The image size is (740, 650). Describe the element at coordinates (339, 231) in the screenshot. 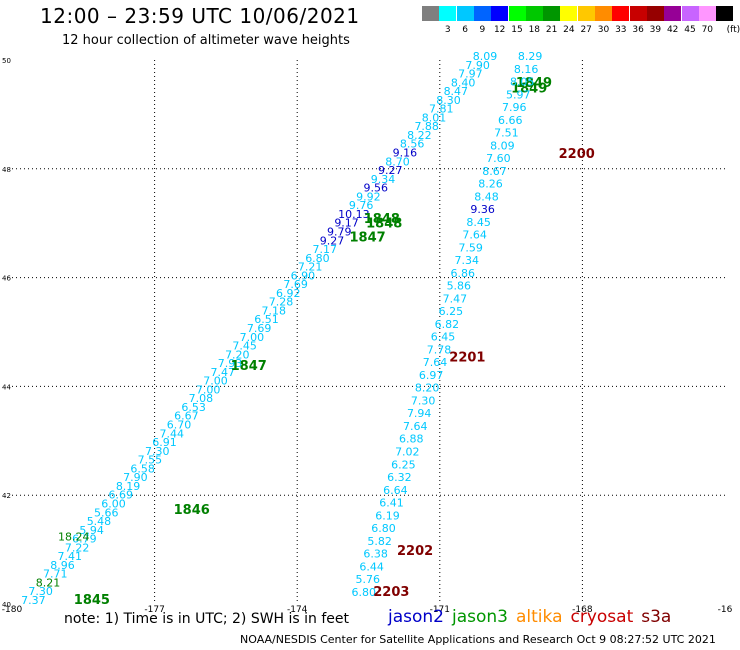

I see `wave-height-value: 9.79` at that location.